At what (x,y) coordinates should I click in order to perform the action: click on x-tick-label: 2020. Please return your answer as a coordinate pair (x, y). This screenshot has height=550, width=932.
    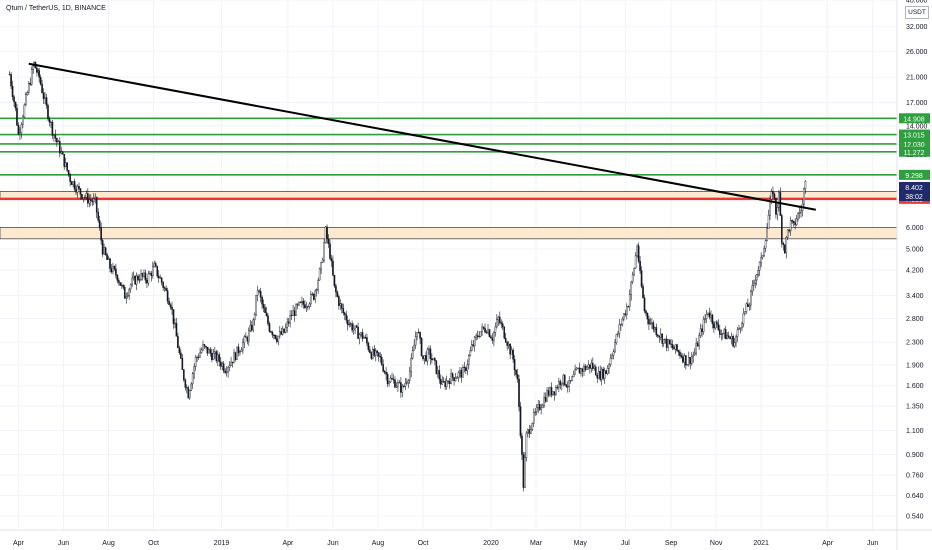
    Looking at the image, I should click on (491, 543).